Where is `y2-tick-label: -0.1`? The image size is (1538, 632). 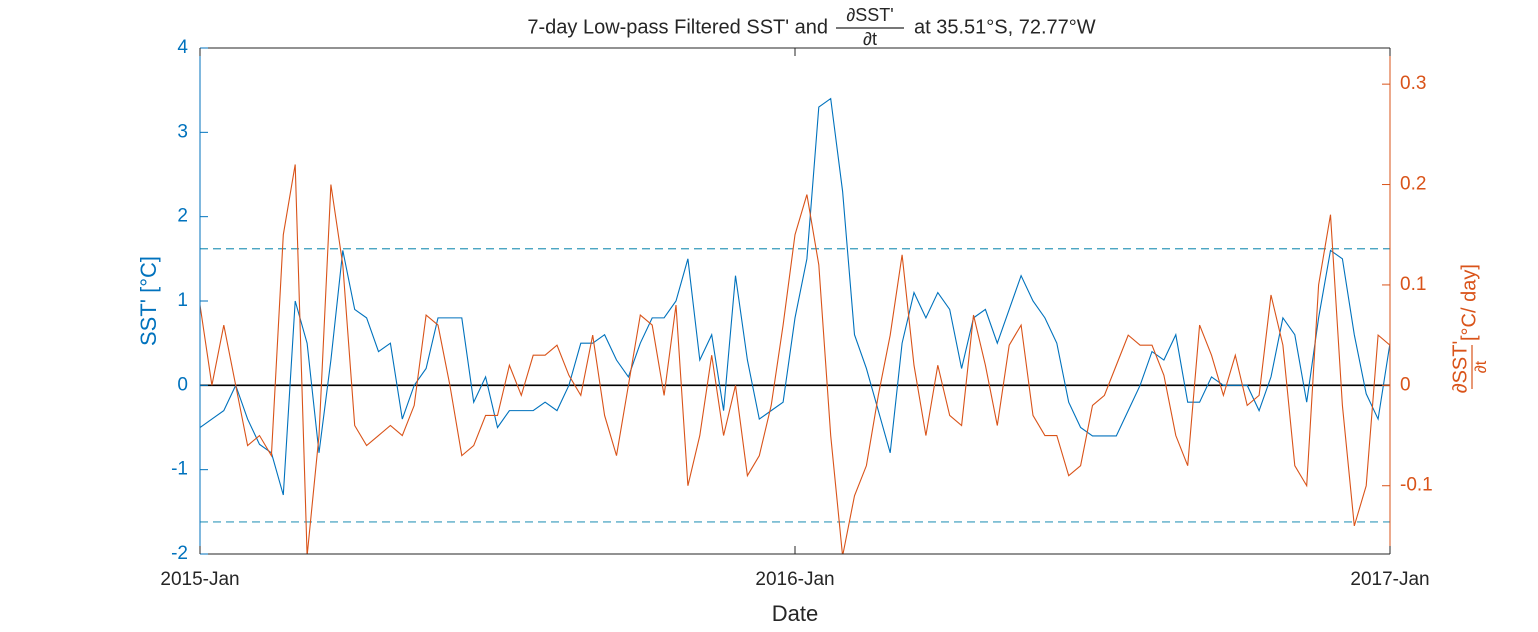
y2-tick-label: -0.1 is located at coordinates (1416, 485).